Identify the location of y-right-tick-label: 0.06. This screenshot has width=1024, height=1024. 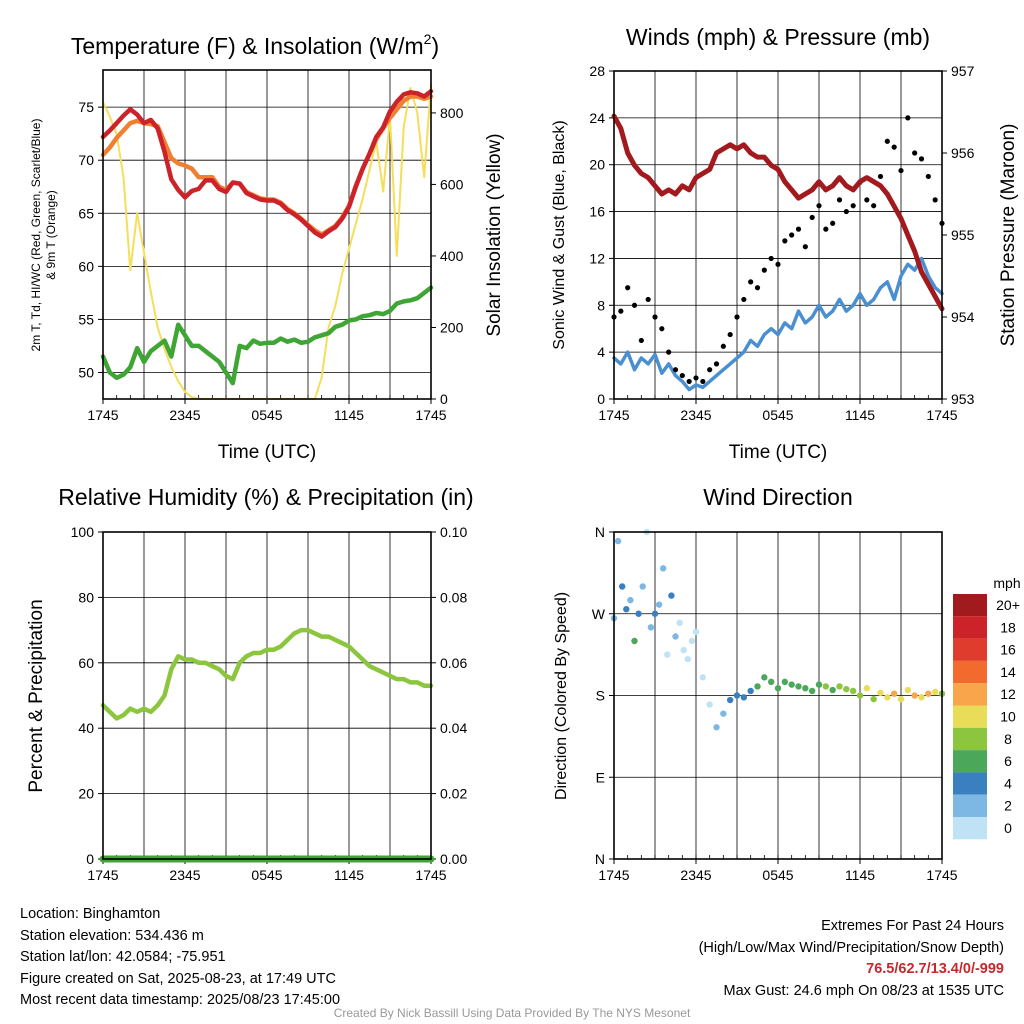
(453, 663).